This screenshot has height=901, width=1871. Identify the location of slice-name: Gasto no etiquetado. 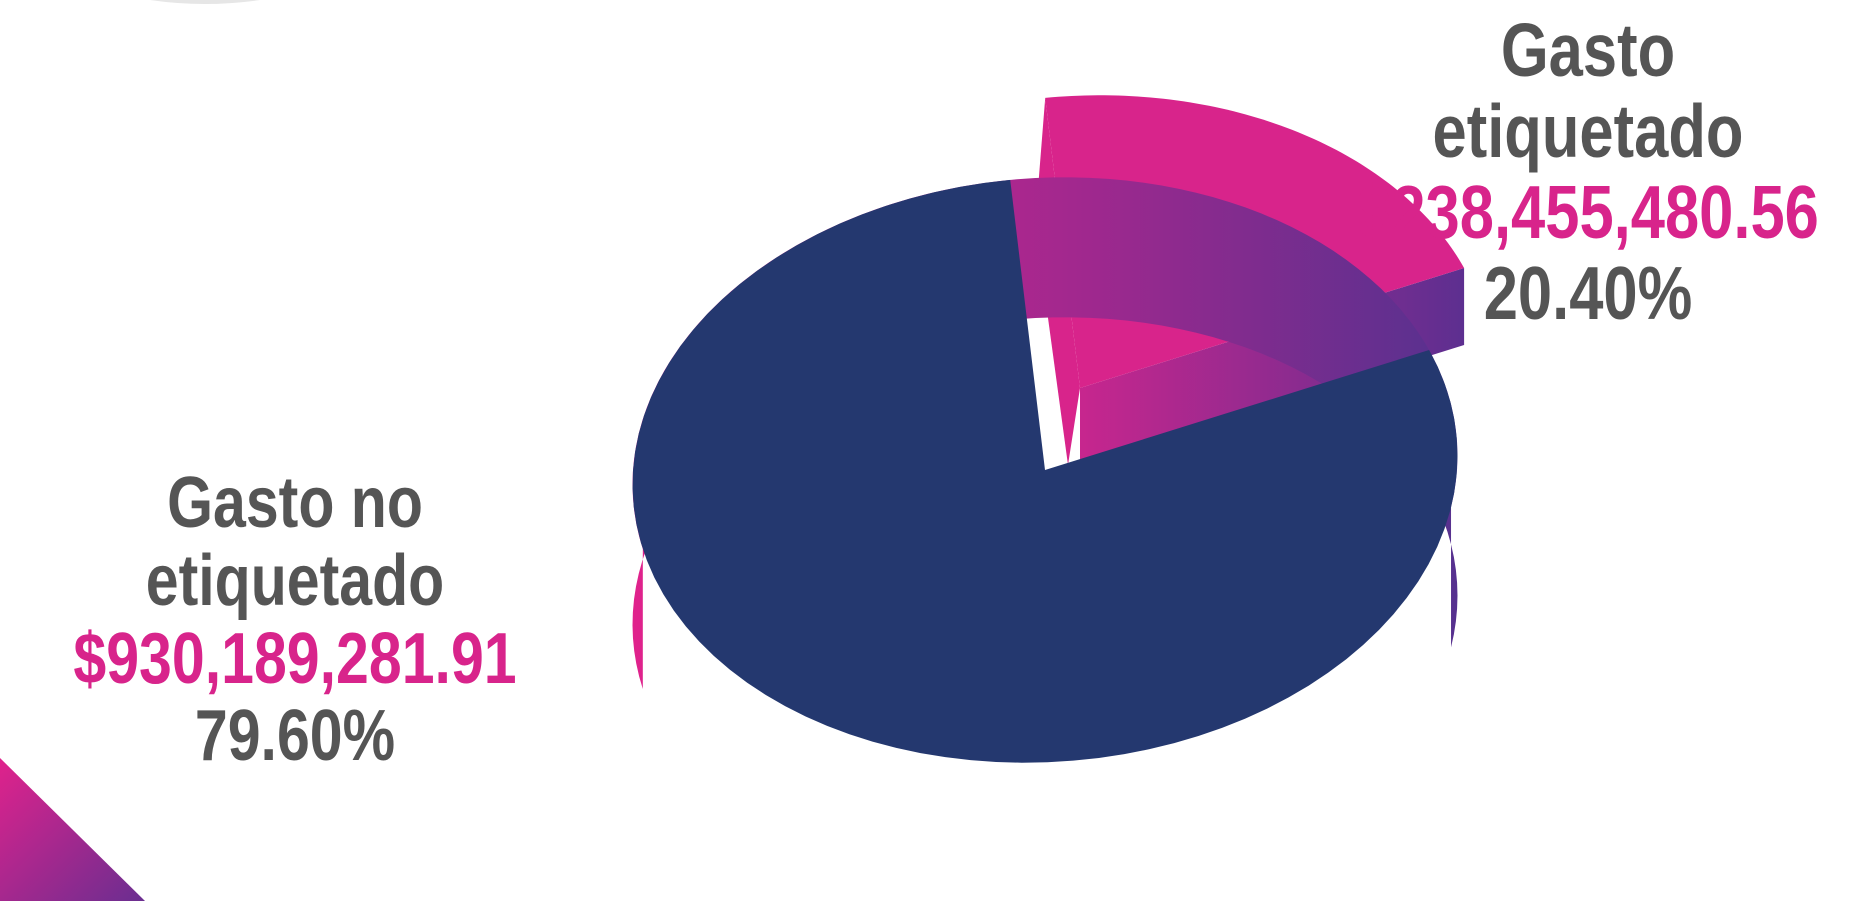
(295, 542).